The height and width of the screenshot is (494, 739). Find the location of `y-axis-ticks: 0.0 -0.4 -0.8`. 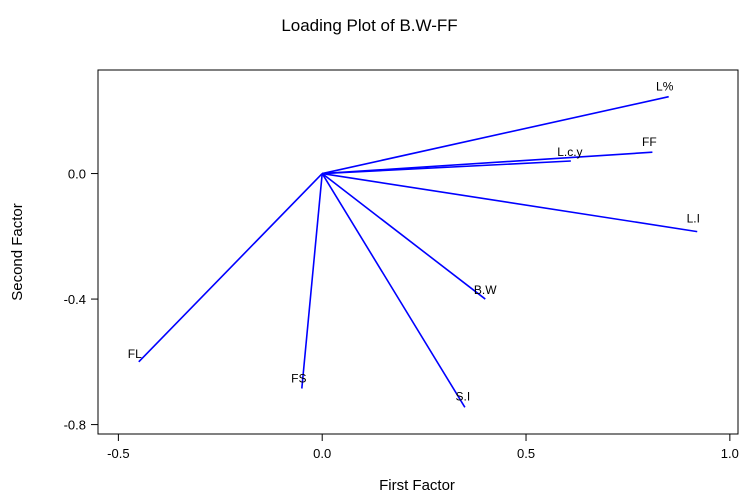

y-axis-ticks: 0.0 -0.4 -0.8 is located at coordinates (81, 300).